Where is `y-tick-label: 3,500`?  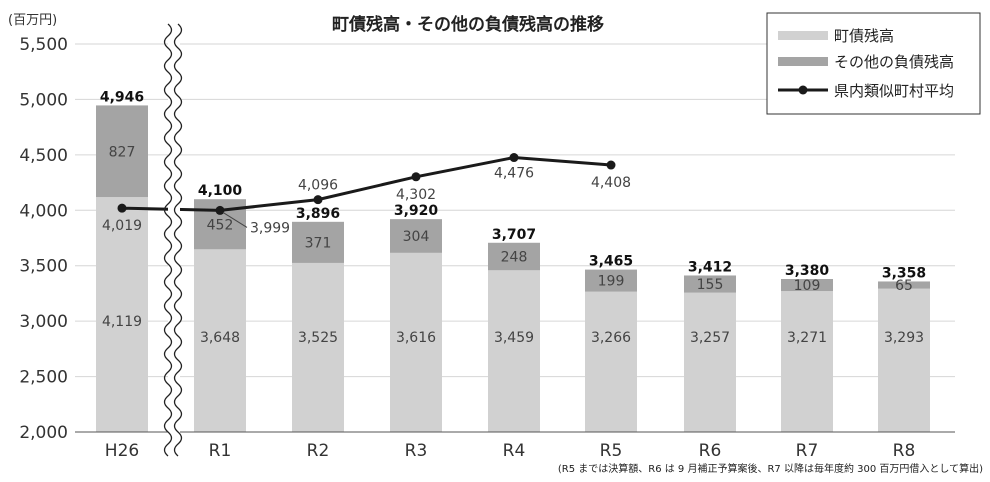 y-tick-label: 3,500 is located at coordinates (43, 267).